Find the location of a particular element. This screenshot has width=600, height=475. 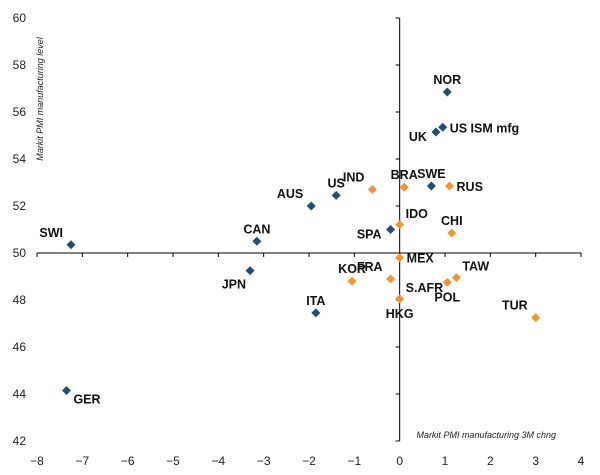

point-label: JPN is located at coordinates (234, 285).